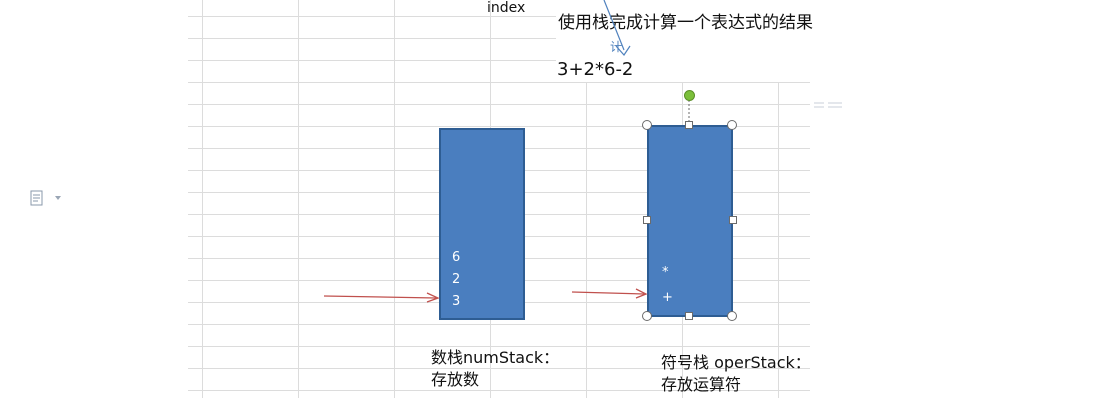 Image resolution: width=1096 pixels, height=408 pixels. I want to click on sketch-mark: 计, so click(616, 47).